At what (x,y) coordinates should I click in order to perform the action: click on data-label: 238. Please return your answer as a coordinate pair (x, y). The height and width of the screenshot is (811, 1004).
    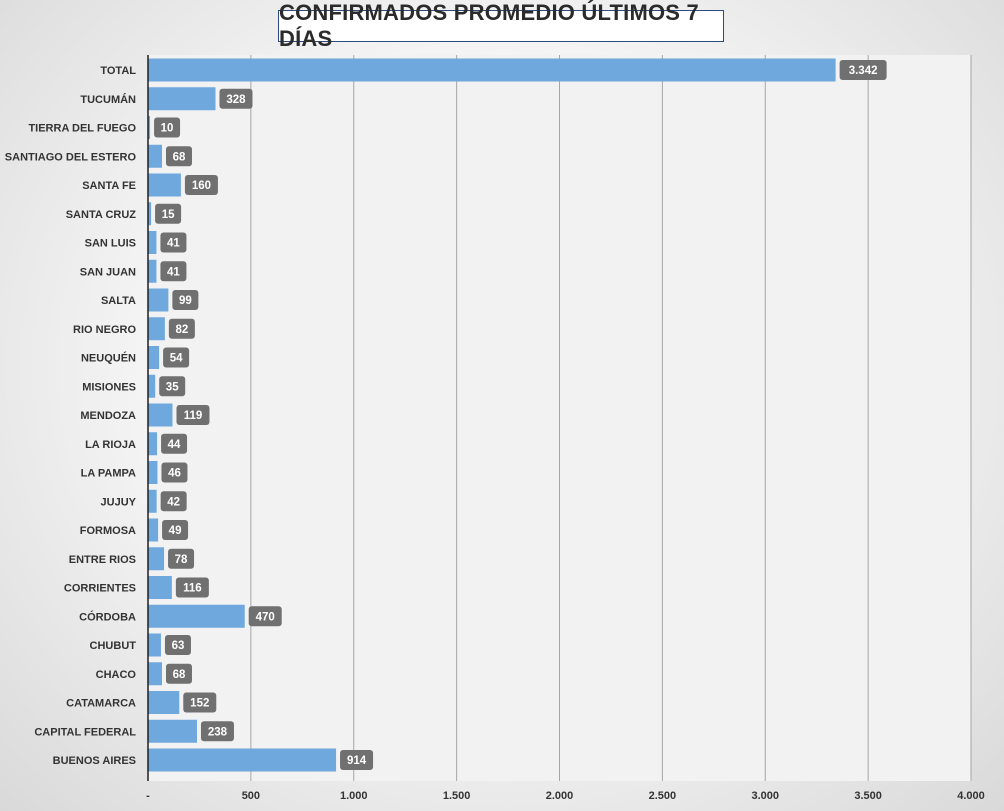
    Looking at the image, I should click on (218, 732).